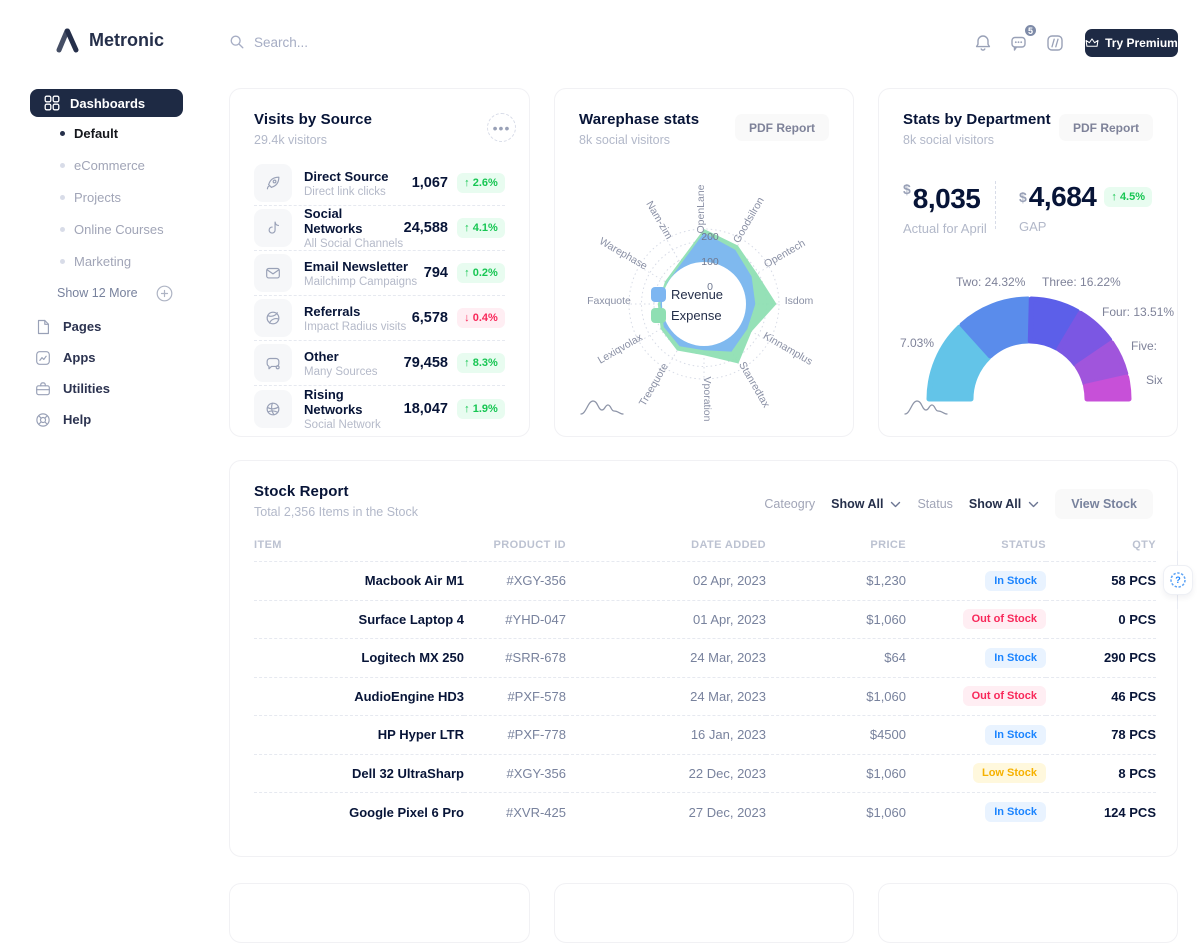 This screenshot has width=1200, height=943. What do you see at coordinates (935, 504) in the screenshot?
I see `status-label: Status` at bounding box center [935, 504].